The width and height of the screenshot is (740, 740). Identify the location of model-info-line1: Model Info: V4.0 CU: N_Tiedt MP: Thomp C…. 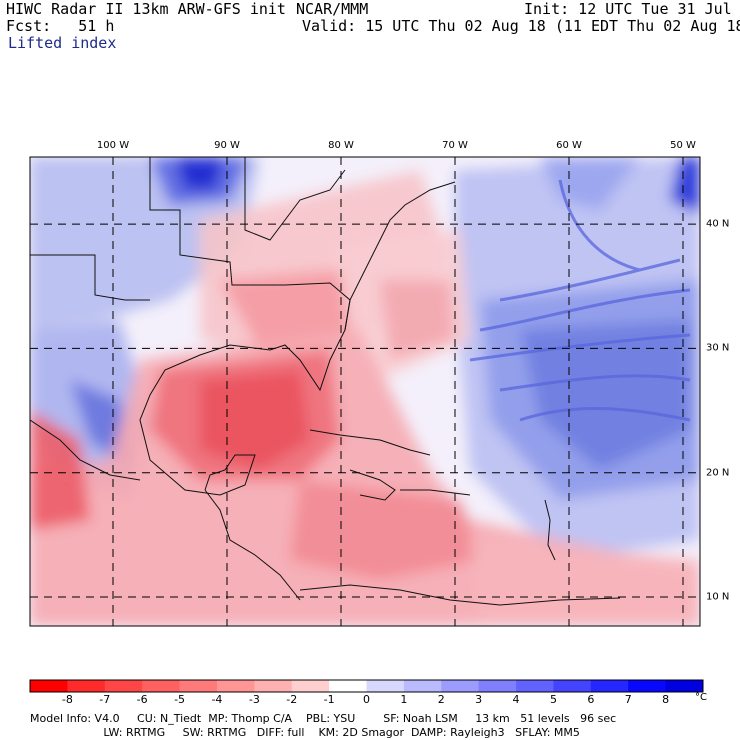
(323, 718).